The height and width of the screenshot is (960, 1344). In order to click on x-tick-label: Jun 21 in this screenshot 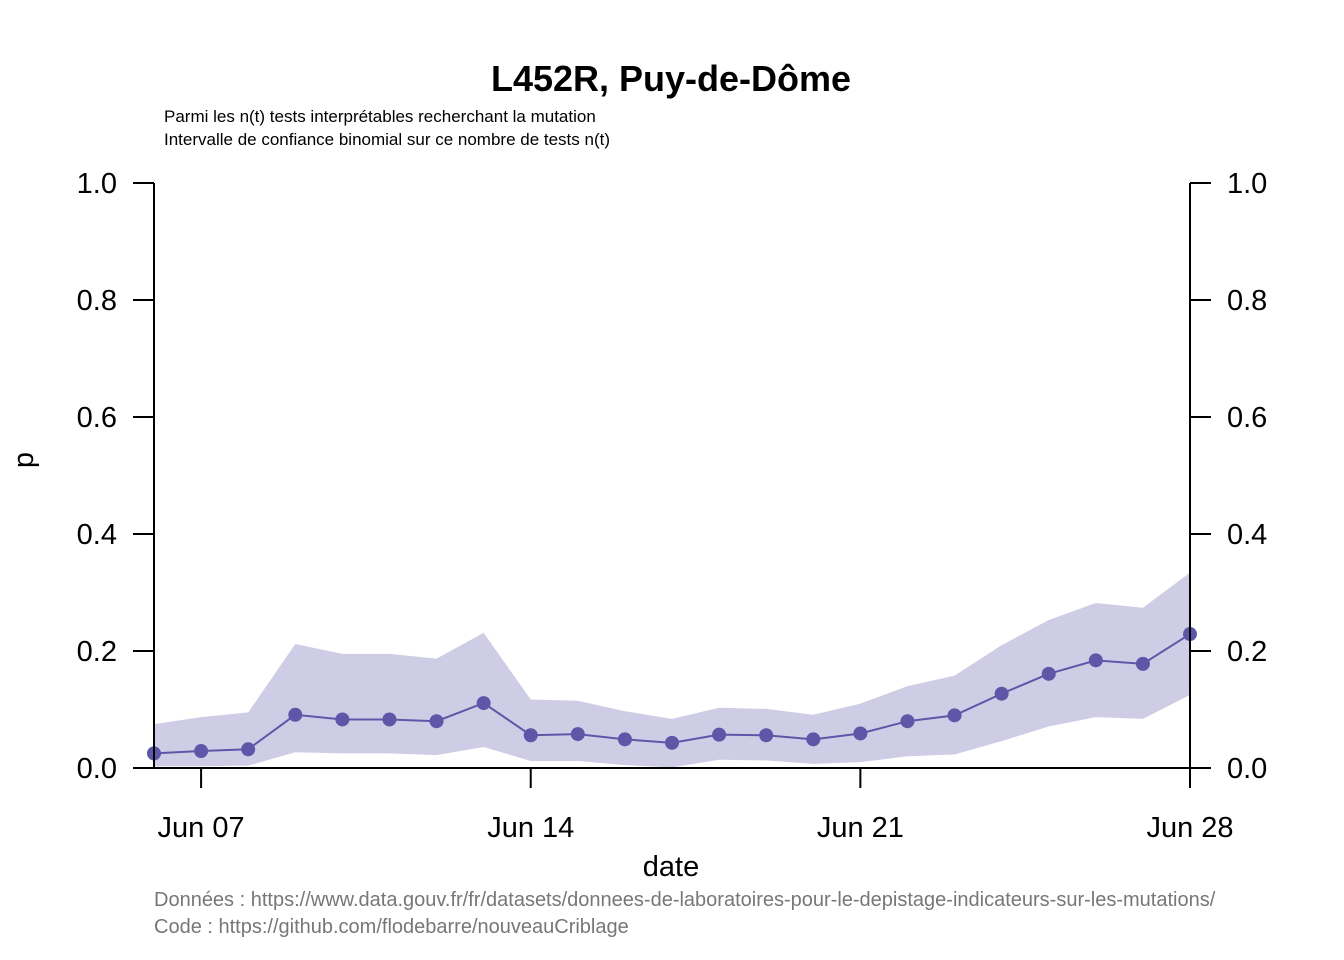, I will do `click(860, 828)`.